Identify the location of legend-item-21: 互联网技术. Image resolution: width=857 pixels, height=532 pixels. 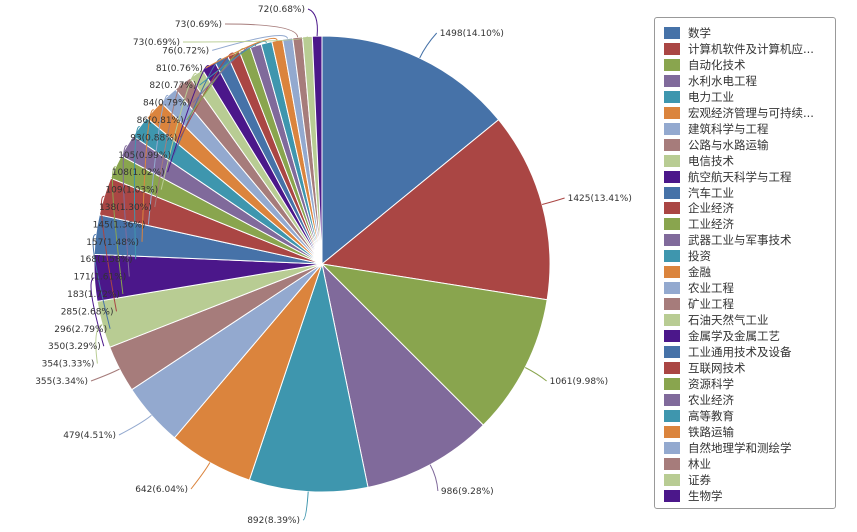
(705, 368).